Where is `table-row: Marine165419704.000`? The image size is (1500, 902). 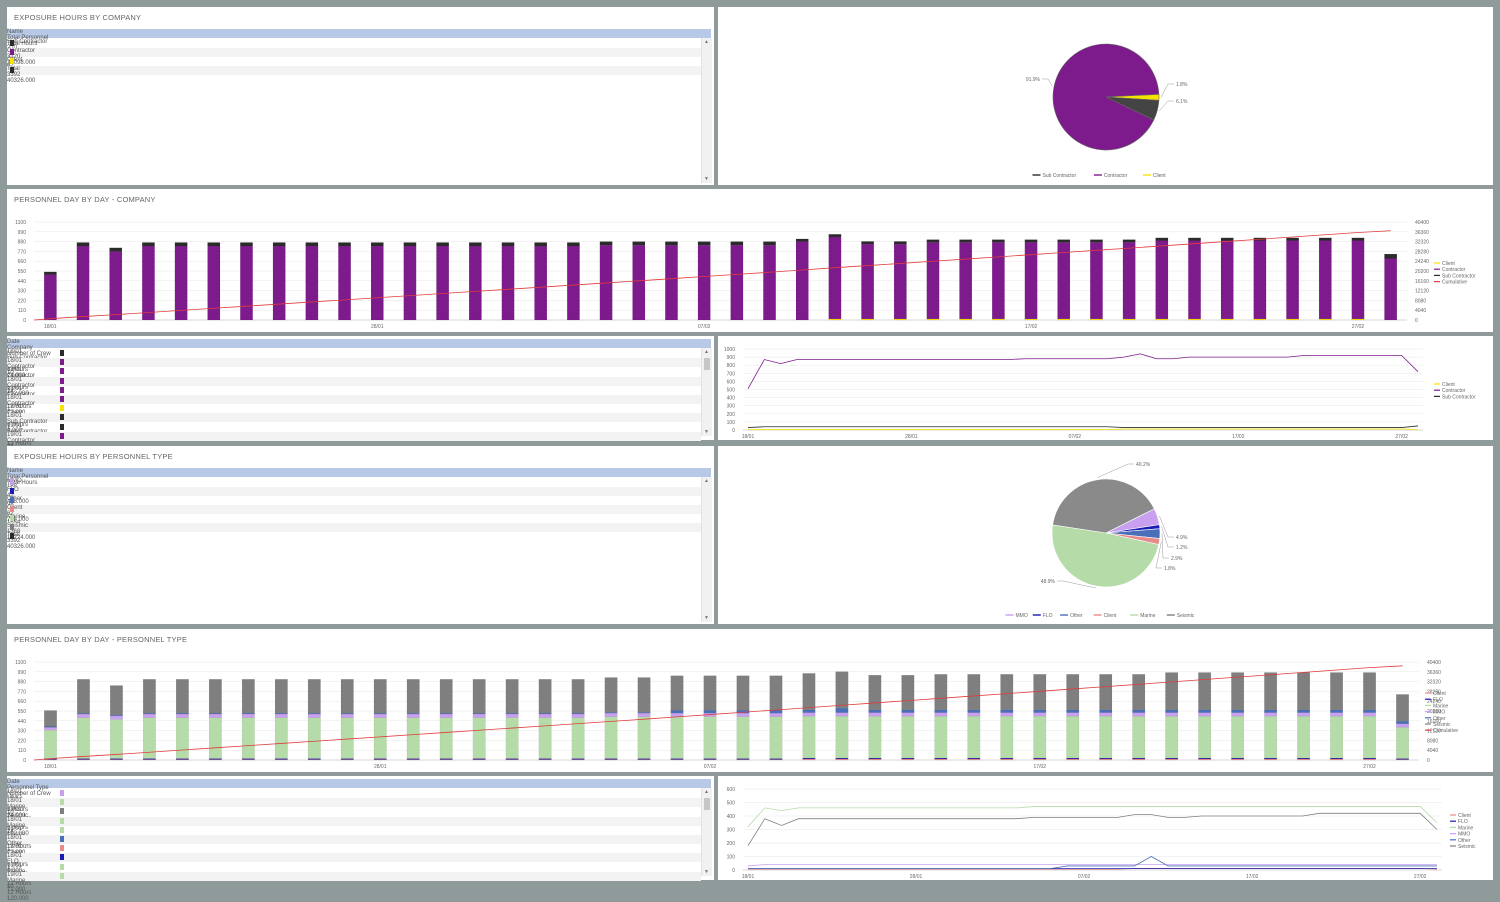
table-row: Marine165419704.000 is located at coordinates (354, 518).